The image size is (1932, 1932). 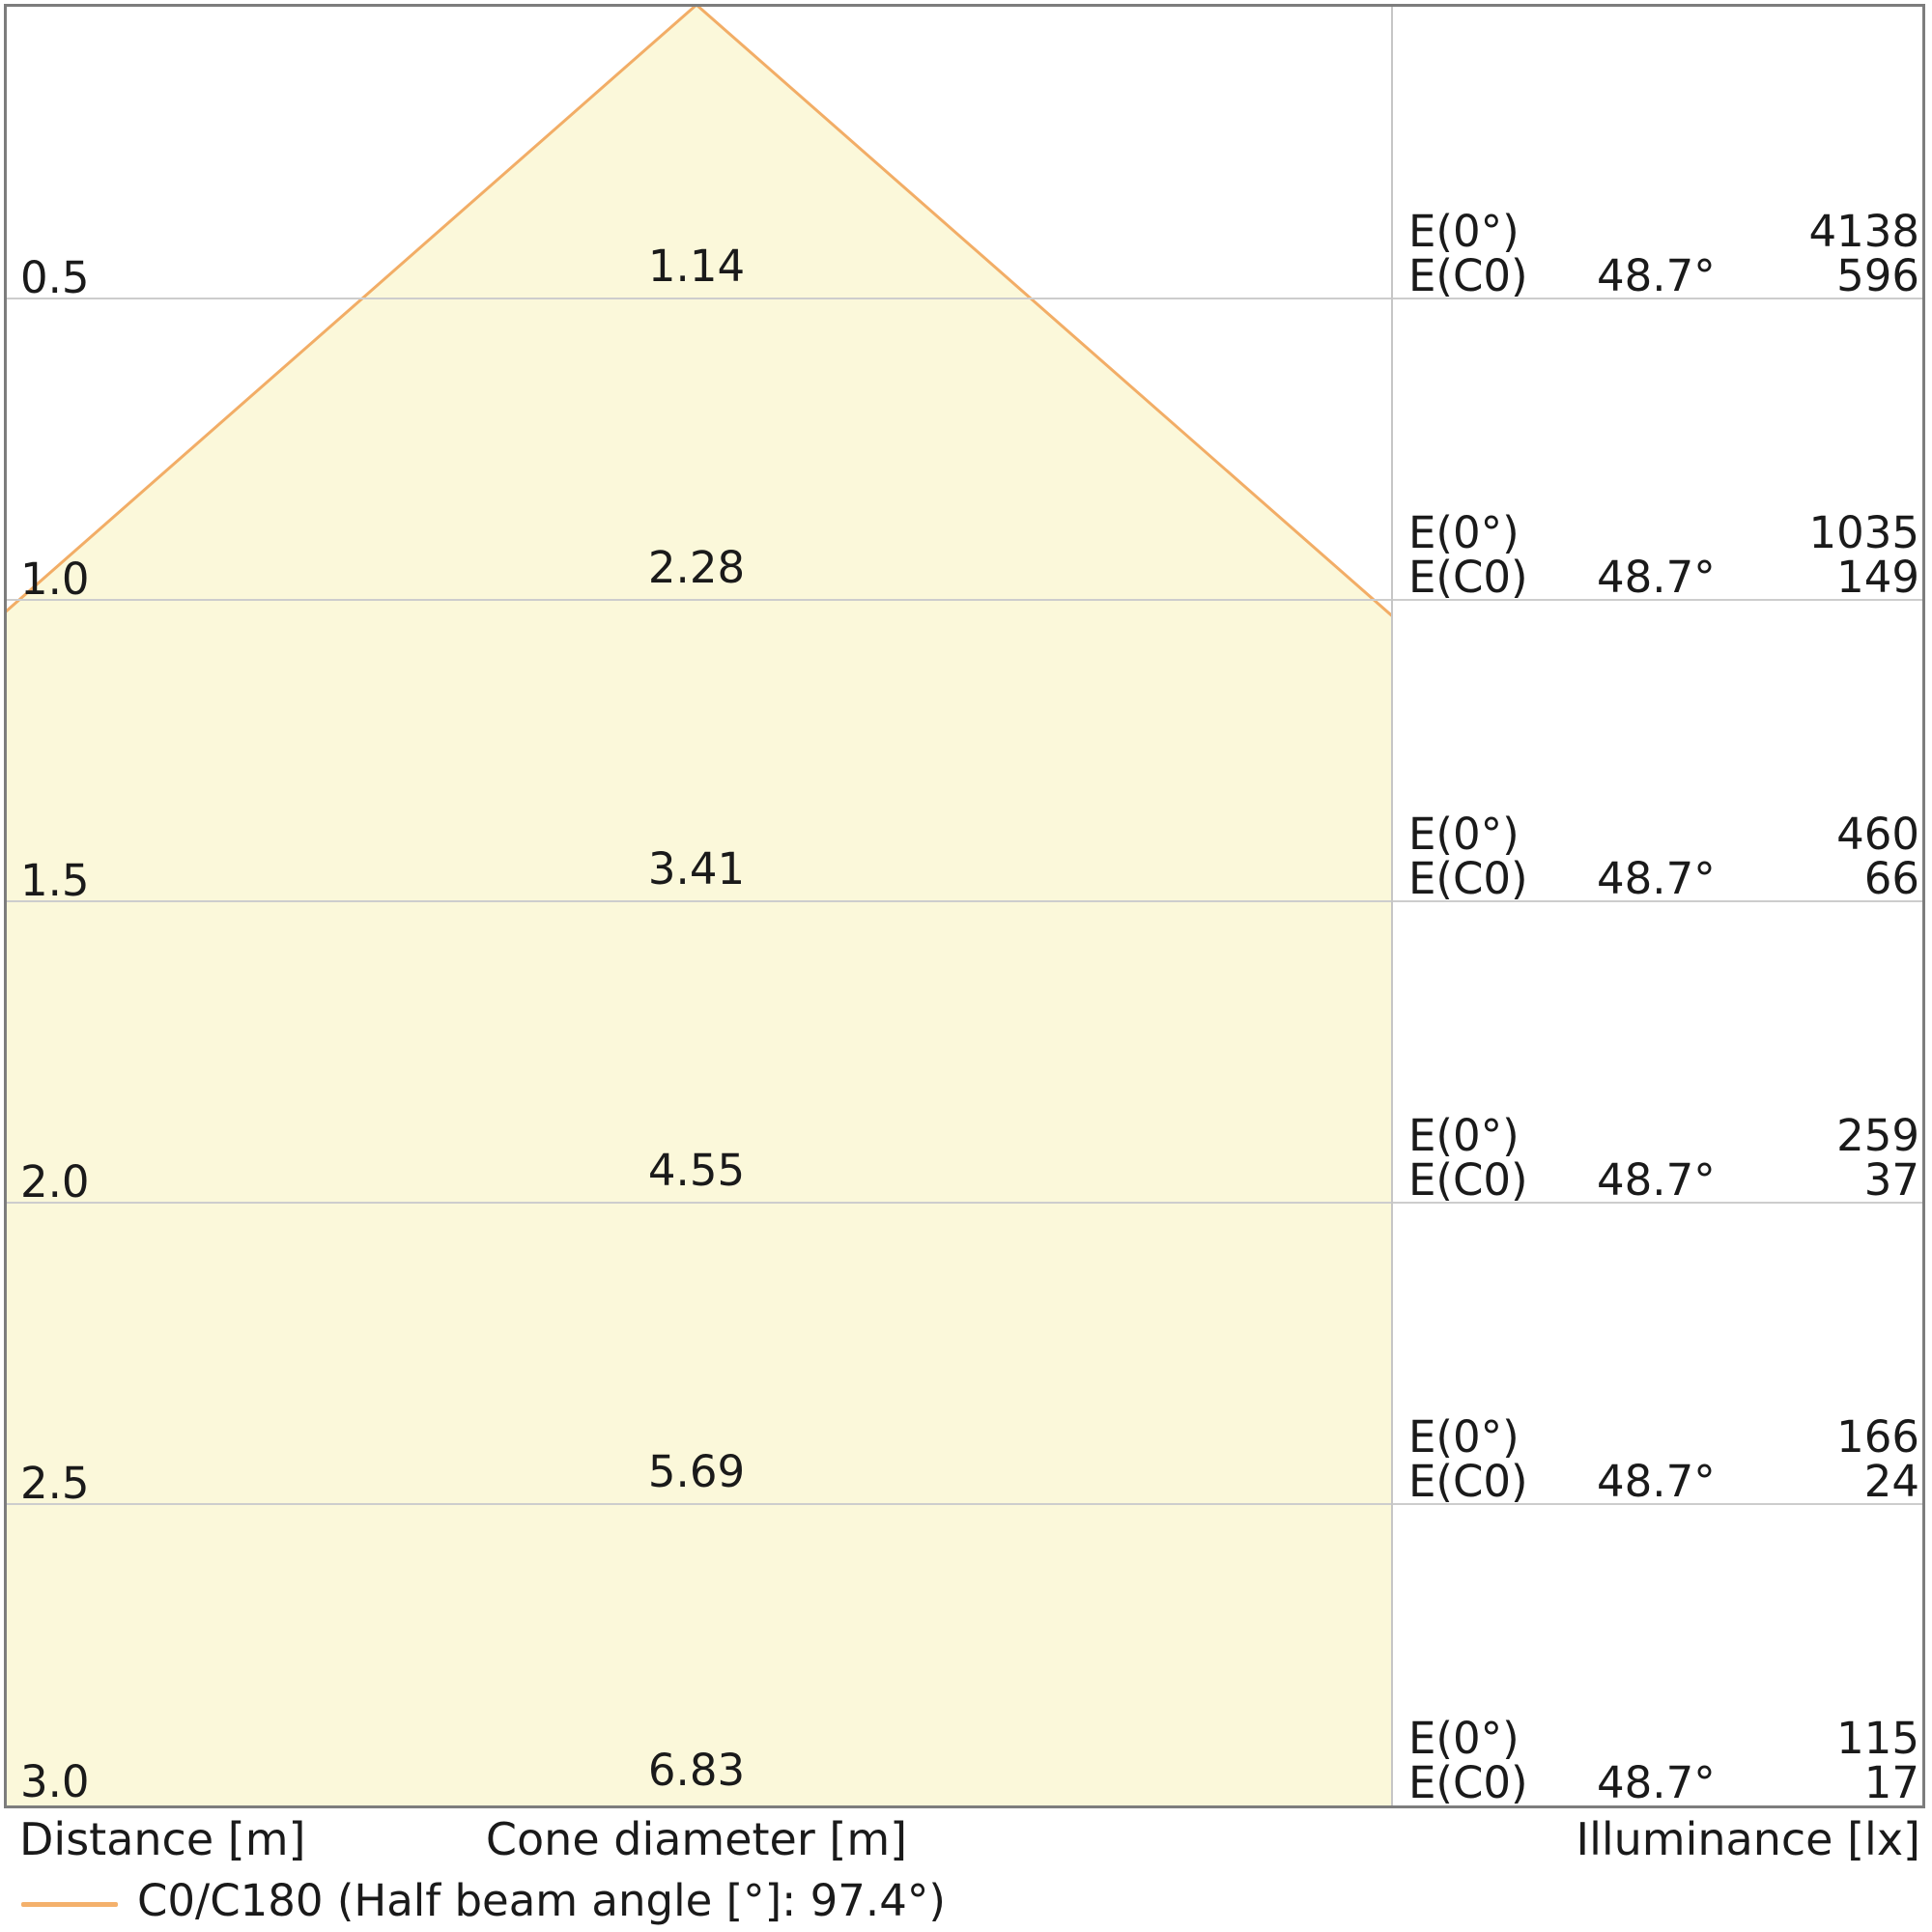 I want to click on gridline-0.5m, so click(x=964, y=298).